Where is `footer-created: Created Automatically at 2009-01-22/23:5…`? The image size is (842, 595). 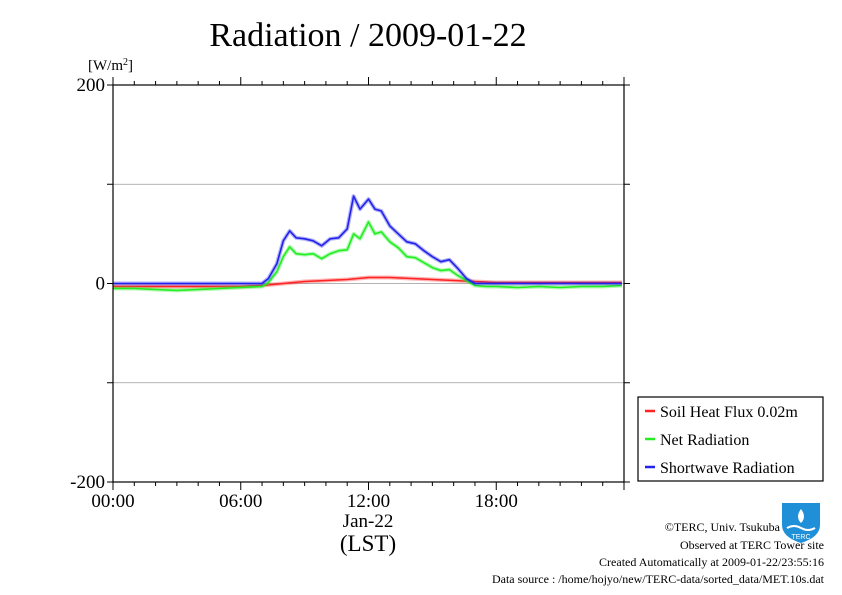
footer-created: Created Automatically at 2009-01-22/23:5… is located at coordinates (711, 562).